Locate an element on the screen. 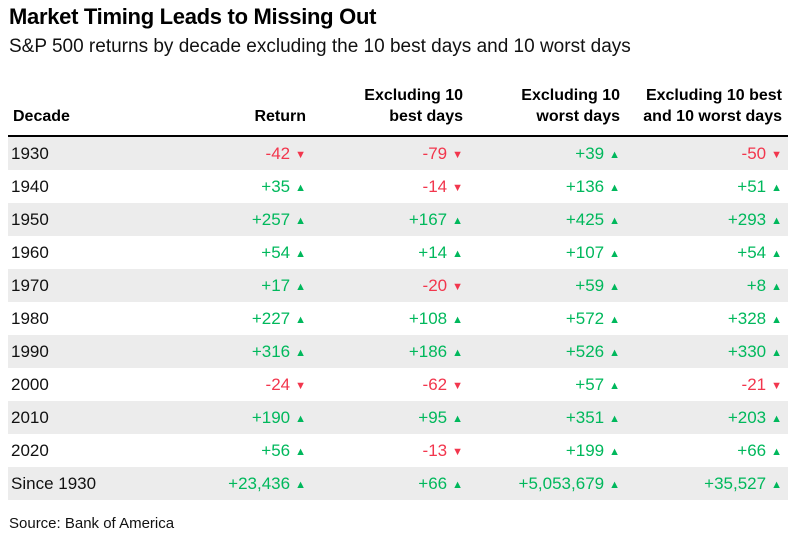 The width and height of the screenshot is (788, 537). value-text: +108 is located at coordinates (428, 318).